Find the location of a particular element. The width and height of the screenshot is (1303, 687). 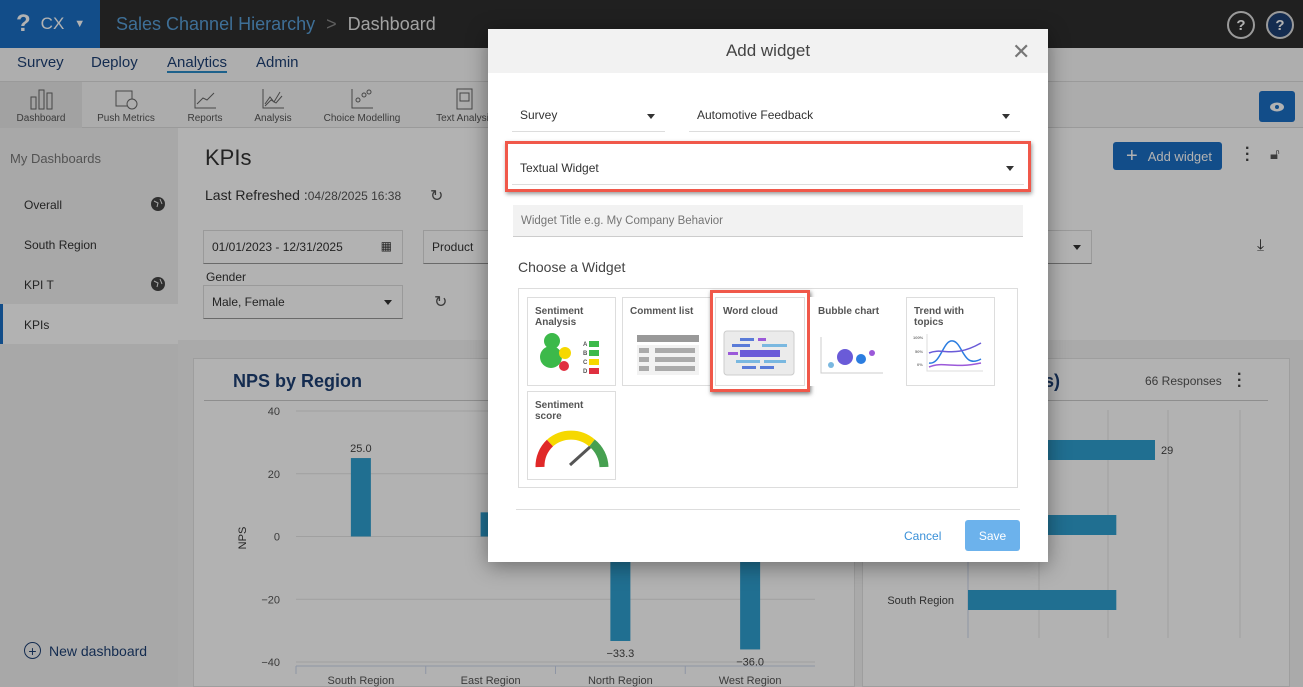

nav-deploy: Deploy is located at coordinates (114, 62).